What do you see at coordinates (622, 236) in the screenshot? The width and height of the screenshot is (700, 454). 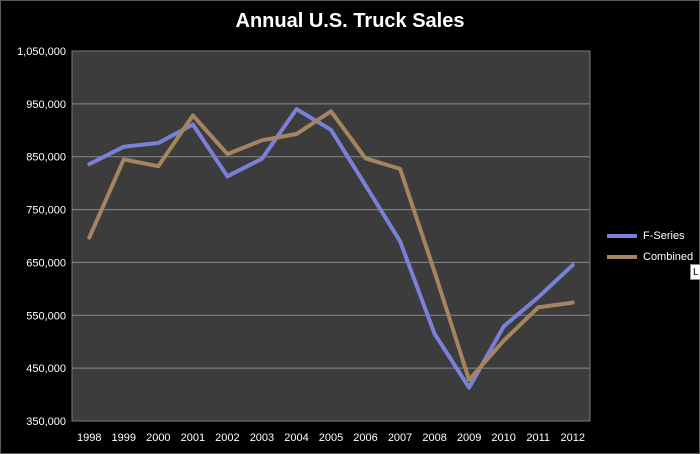 I see `legend-swatch-f-series` at bounding box center [622, 236].